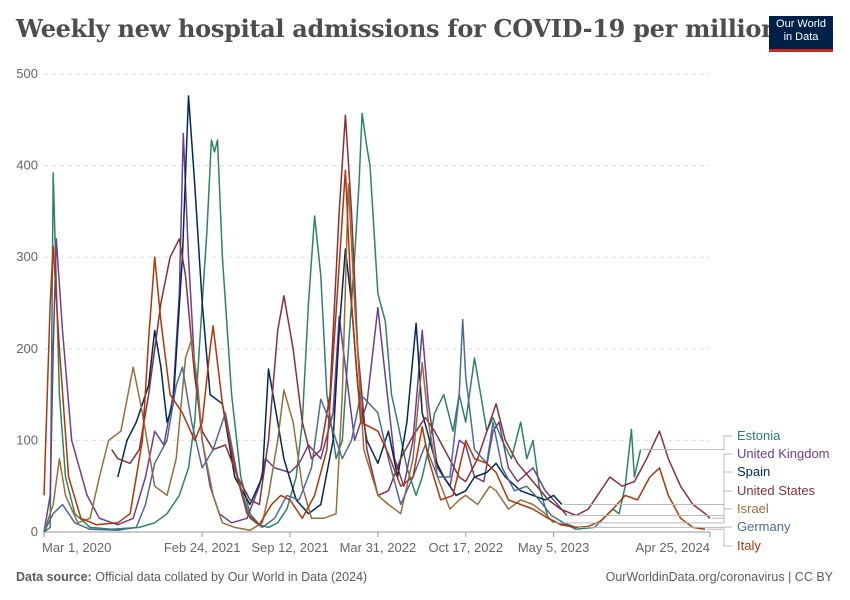 This screenshot has height=600, width=850. I want to click on legend-item-united-kingdom: United Kingdom, so click(783, 453).